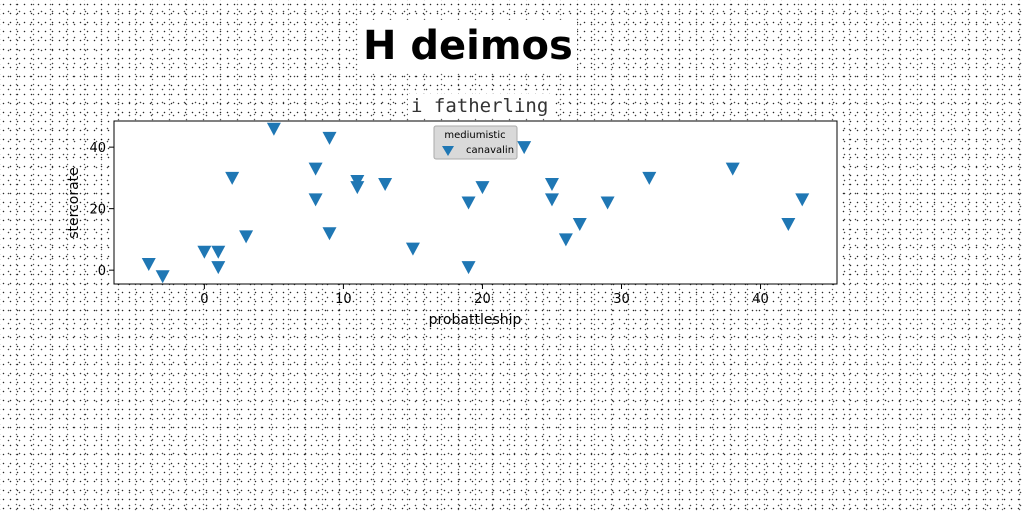  I want to click on y-axis: 0 20 40, so click(101, 210).